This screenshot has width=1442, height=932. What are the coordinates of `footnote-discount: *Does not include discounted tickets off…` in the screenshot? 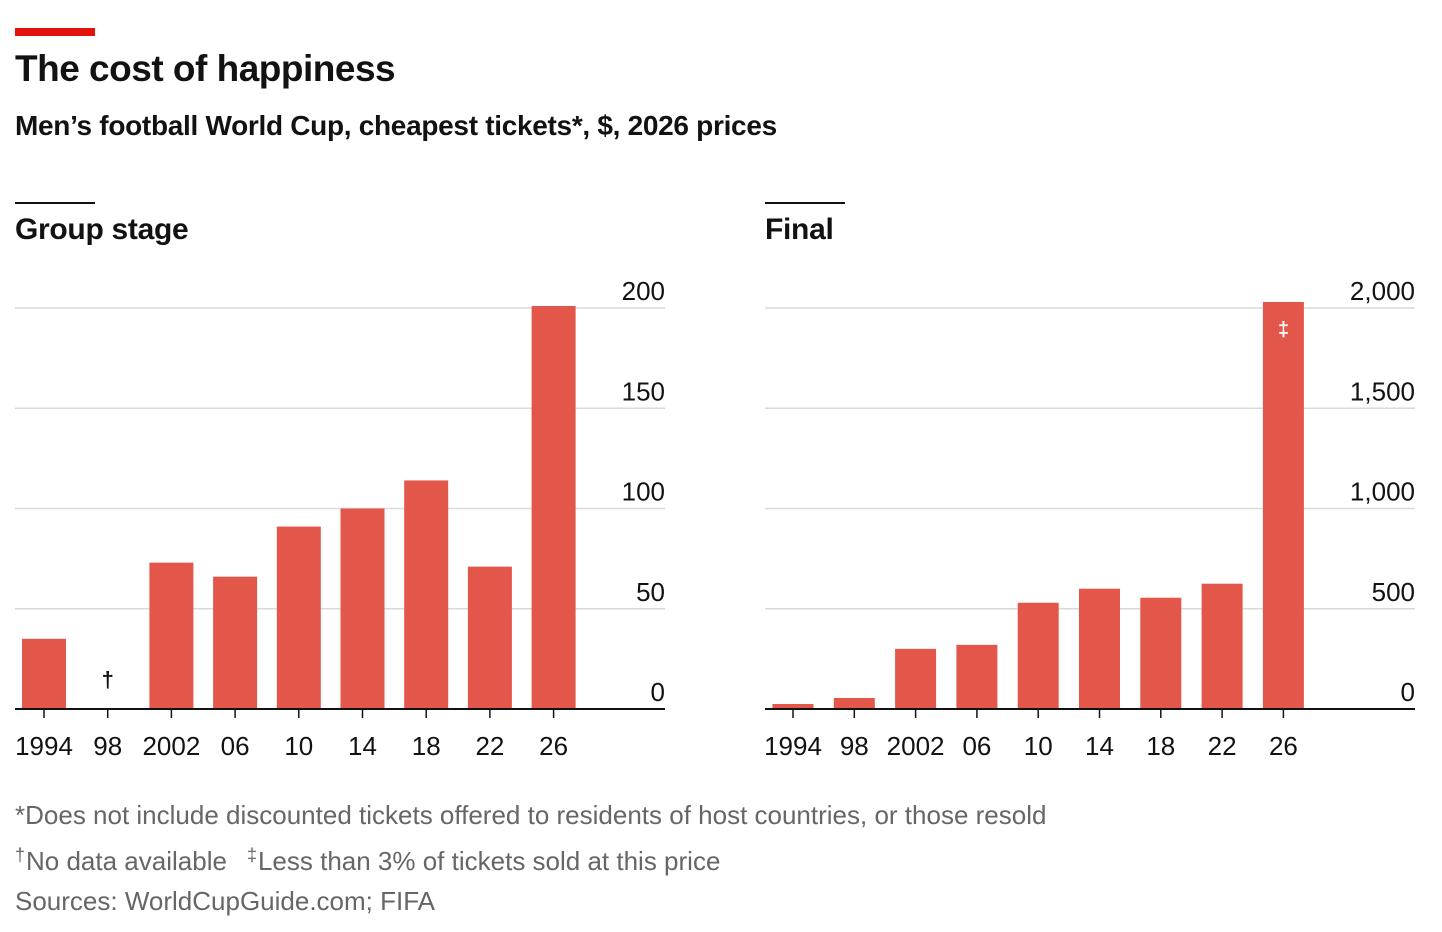 It's located at (531, 815).